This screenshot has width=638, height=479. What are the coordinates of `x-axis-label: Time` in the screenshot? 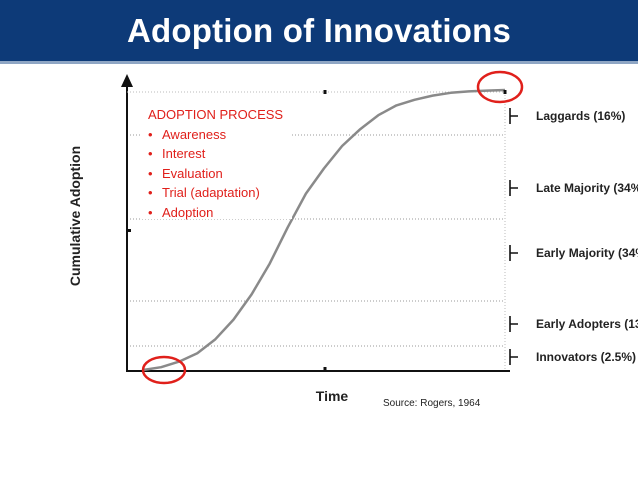 It's located at (332, 396).